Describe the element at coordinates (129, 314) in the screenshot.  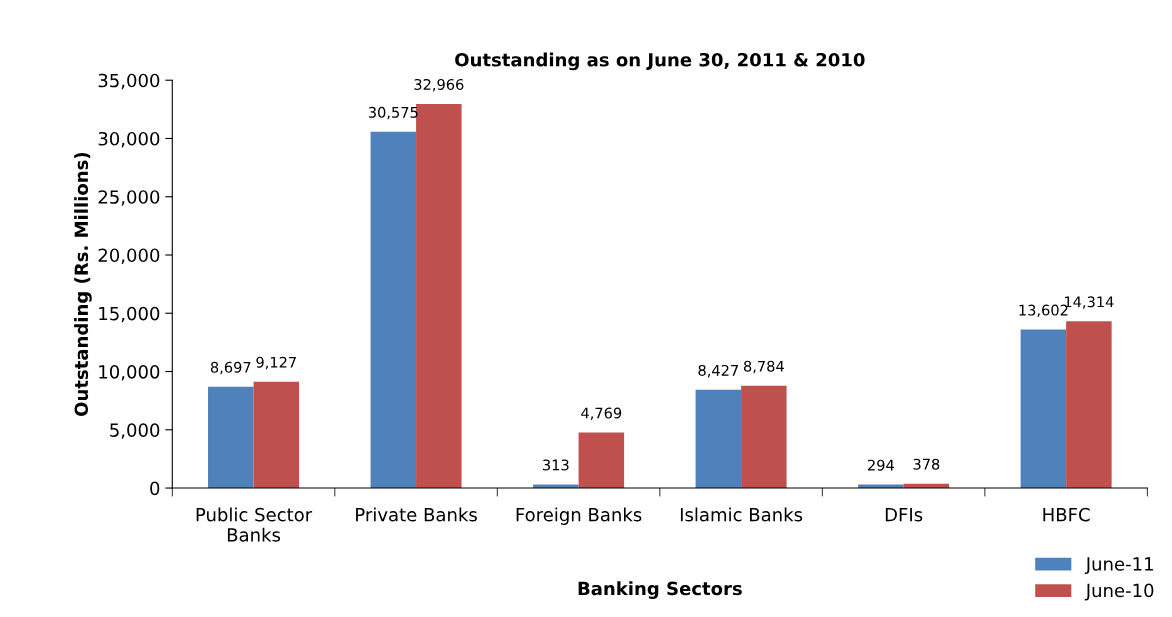
I see `y-tick-label: 15,000` at that location.